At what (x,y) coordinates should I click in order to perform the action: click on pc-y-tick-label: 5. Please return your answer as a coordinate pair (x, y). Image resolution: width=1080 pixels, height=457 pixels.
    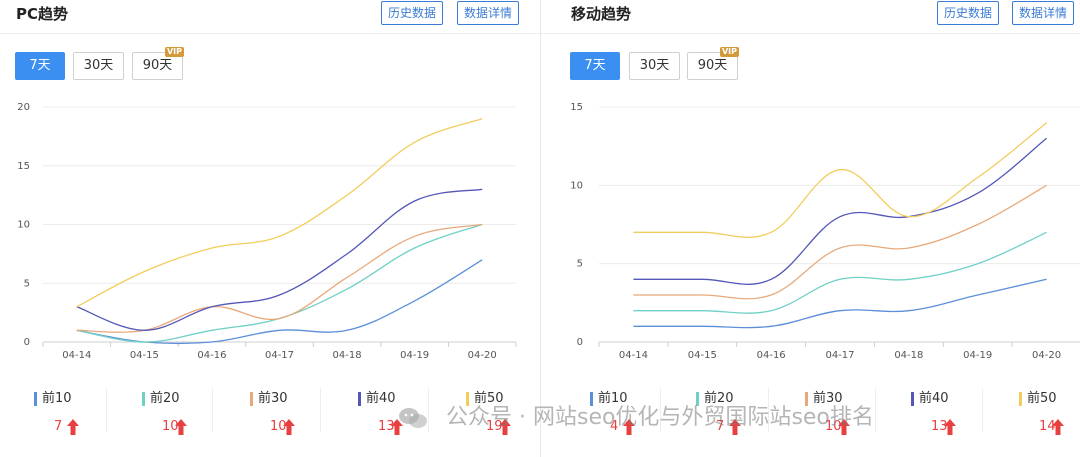
    Looking at the image, I should click on (27, 283).